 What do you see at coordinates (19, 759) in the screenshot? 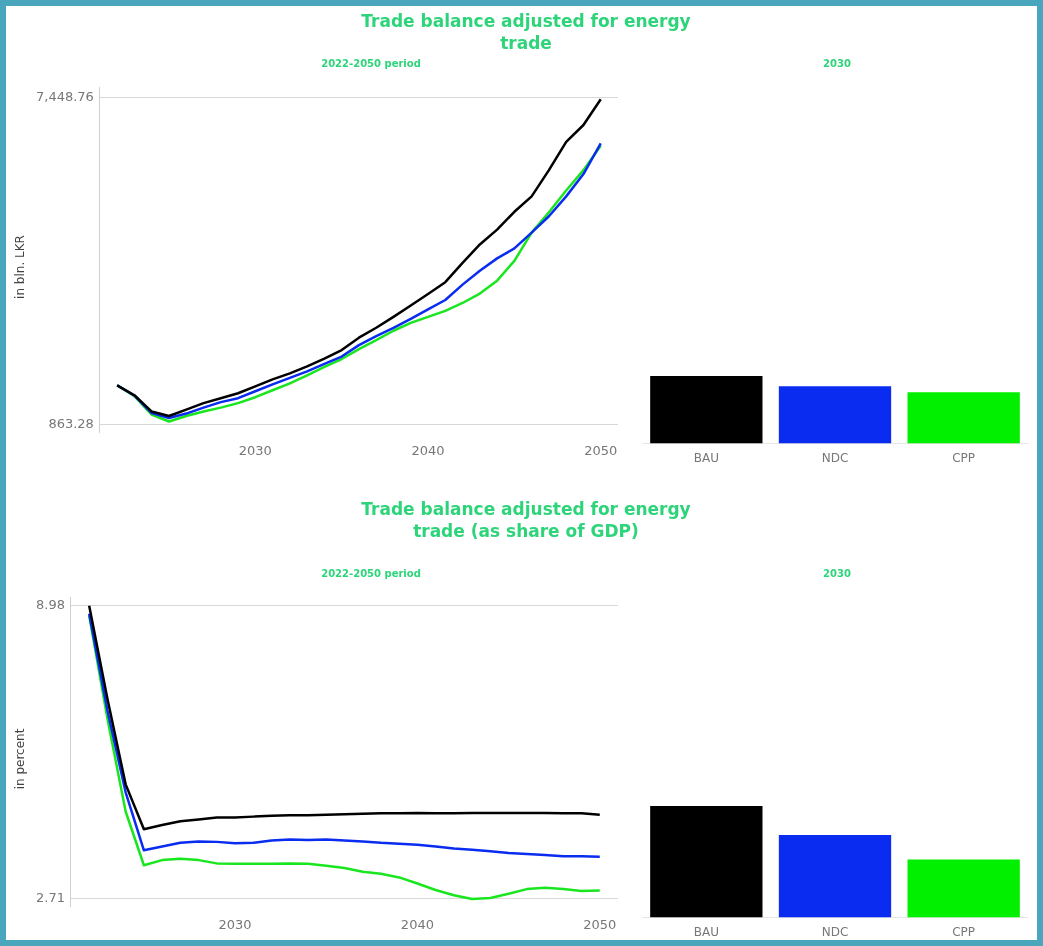
I see `y-axis-title: in percent` at bounding box center [19, 759].